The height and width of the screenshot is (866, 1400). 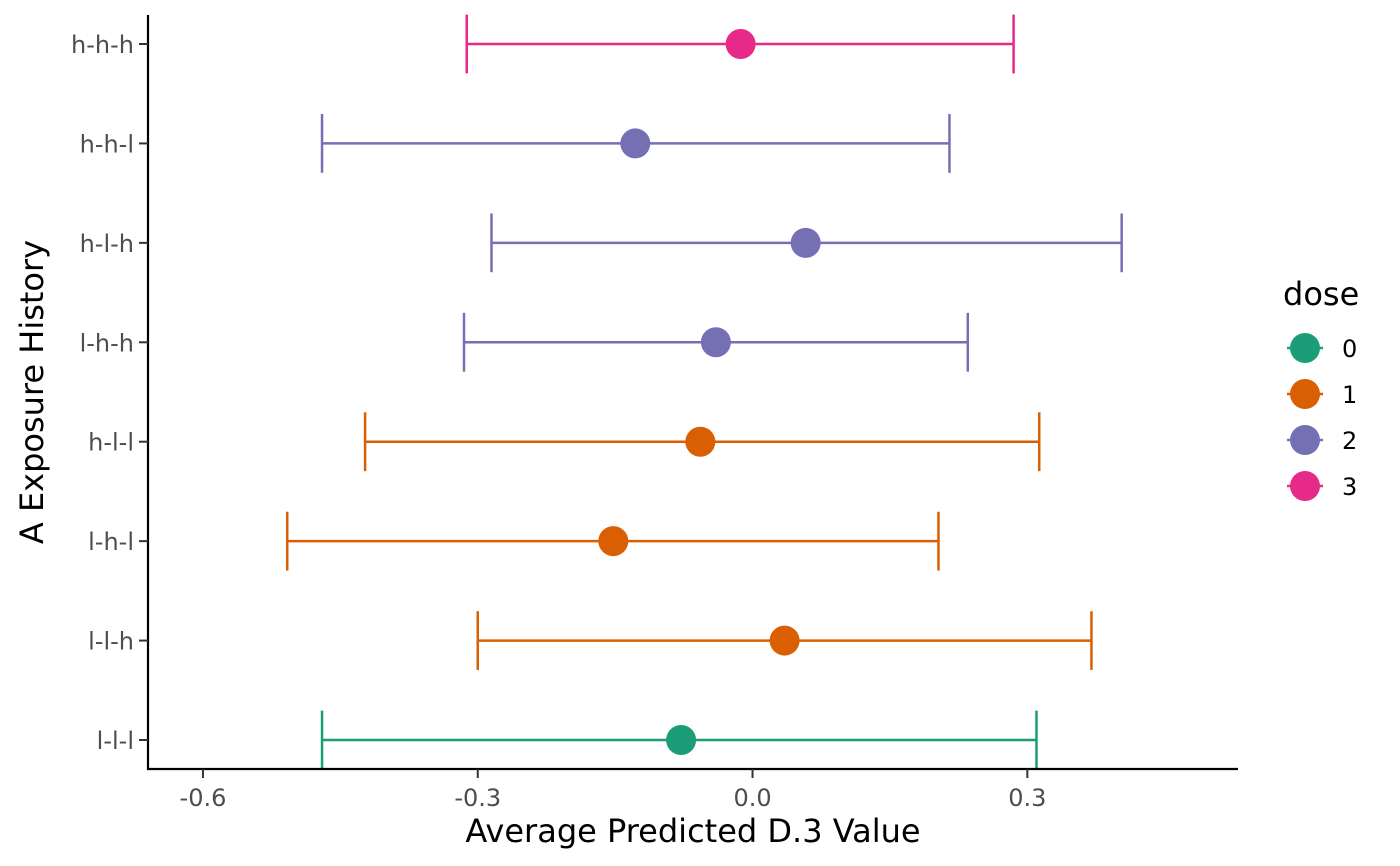 What do you see at coordinates (107, 244) in the screenshot?
I see `y-tick-label: h-l-h` at bounding box center [107, 244].